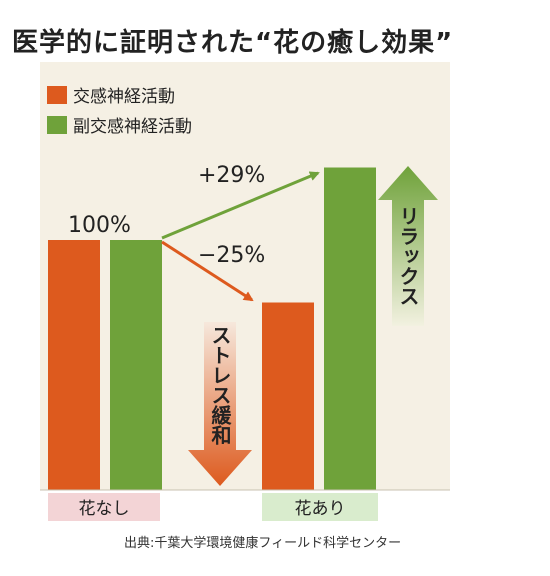  I want to click on source-note: 出典:千葉大学環境健康フィールド科学センター, so click(263, 543).